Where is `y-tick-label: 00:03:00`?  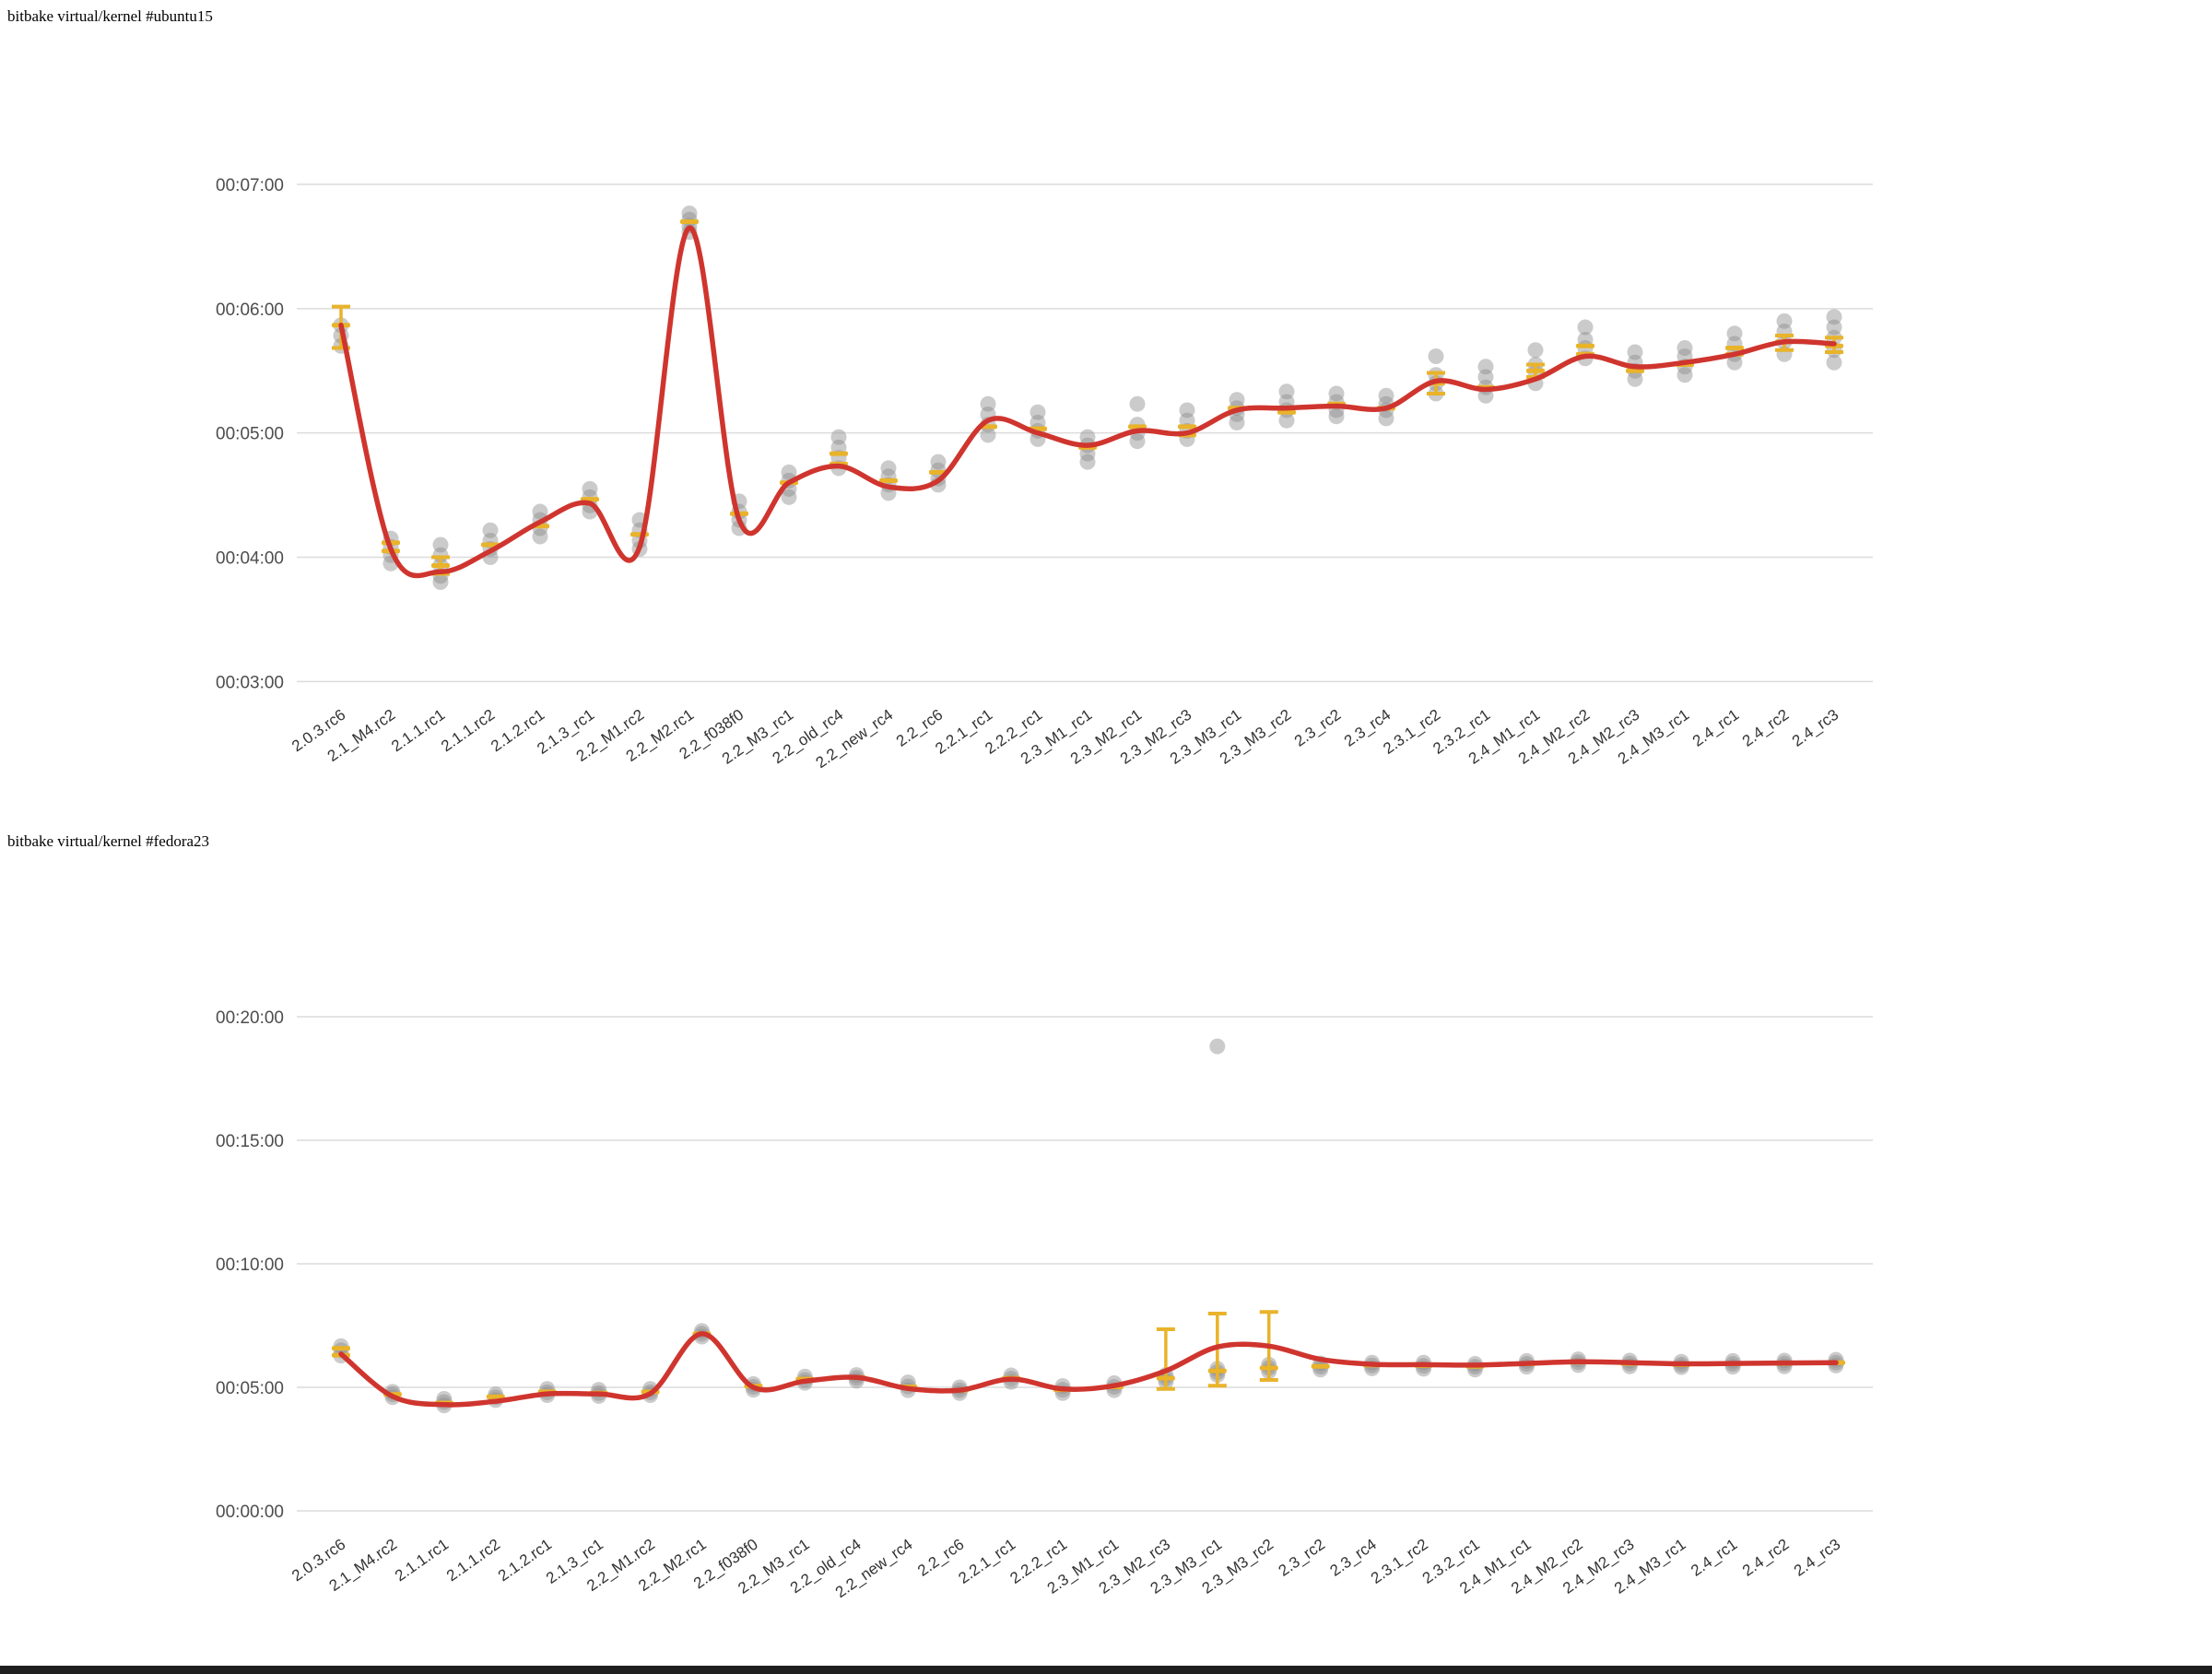
y-tick-label: 00:03:00 is located at coordinates (250, 682).